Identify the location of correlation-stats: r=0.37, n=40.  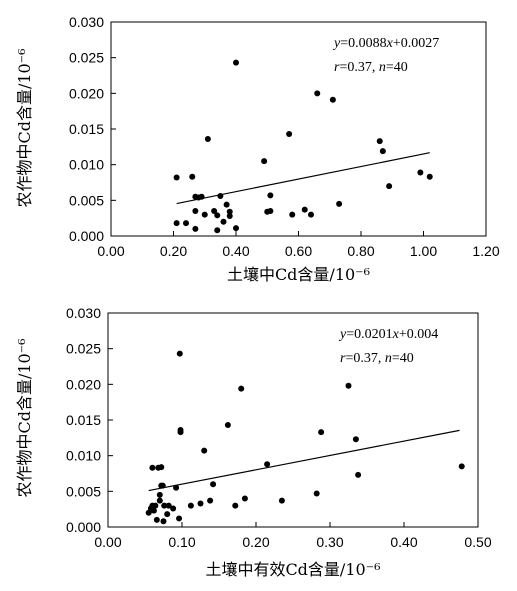
(377, 358).